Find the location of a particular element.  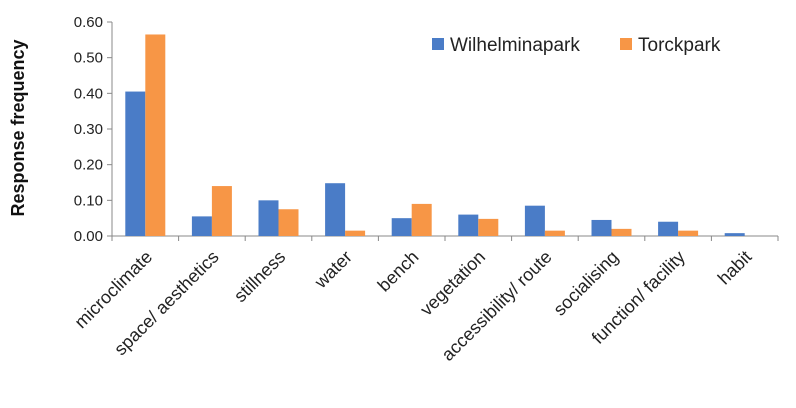

x-category-label: water is located at coordinates (333, 270).